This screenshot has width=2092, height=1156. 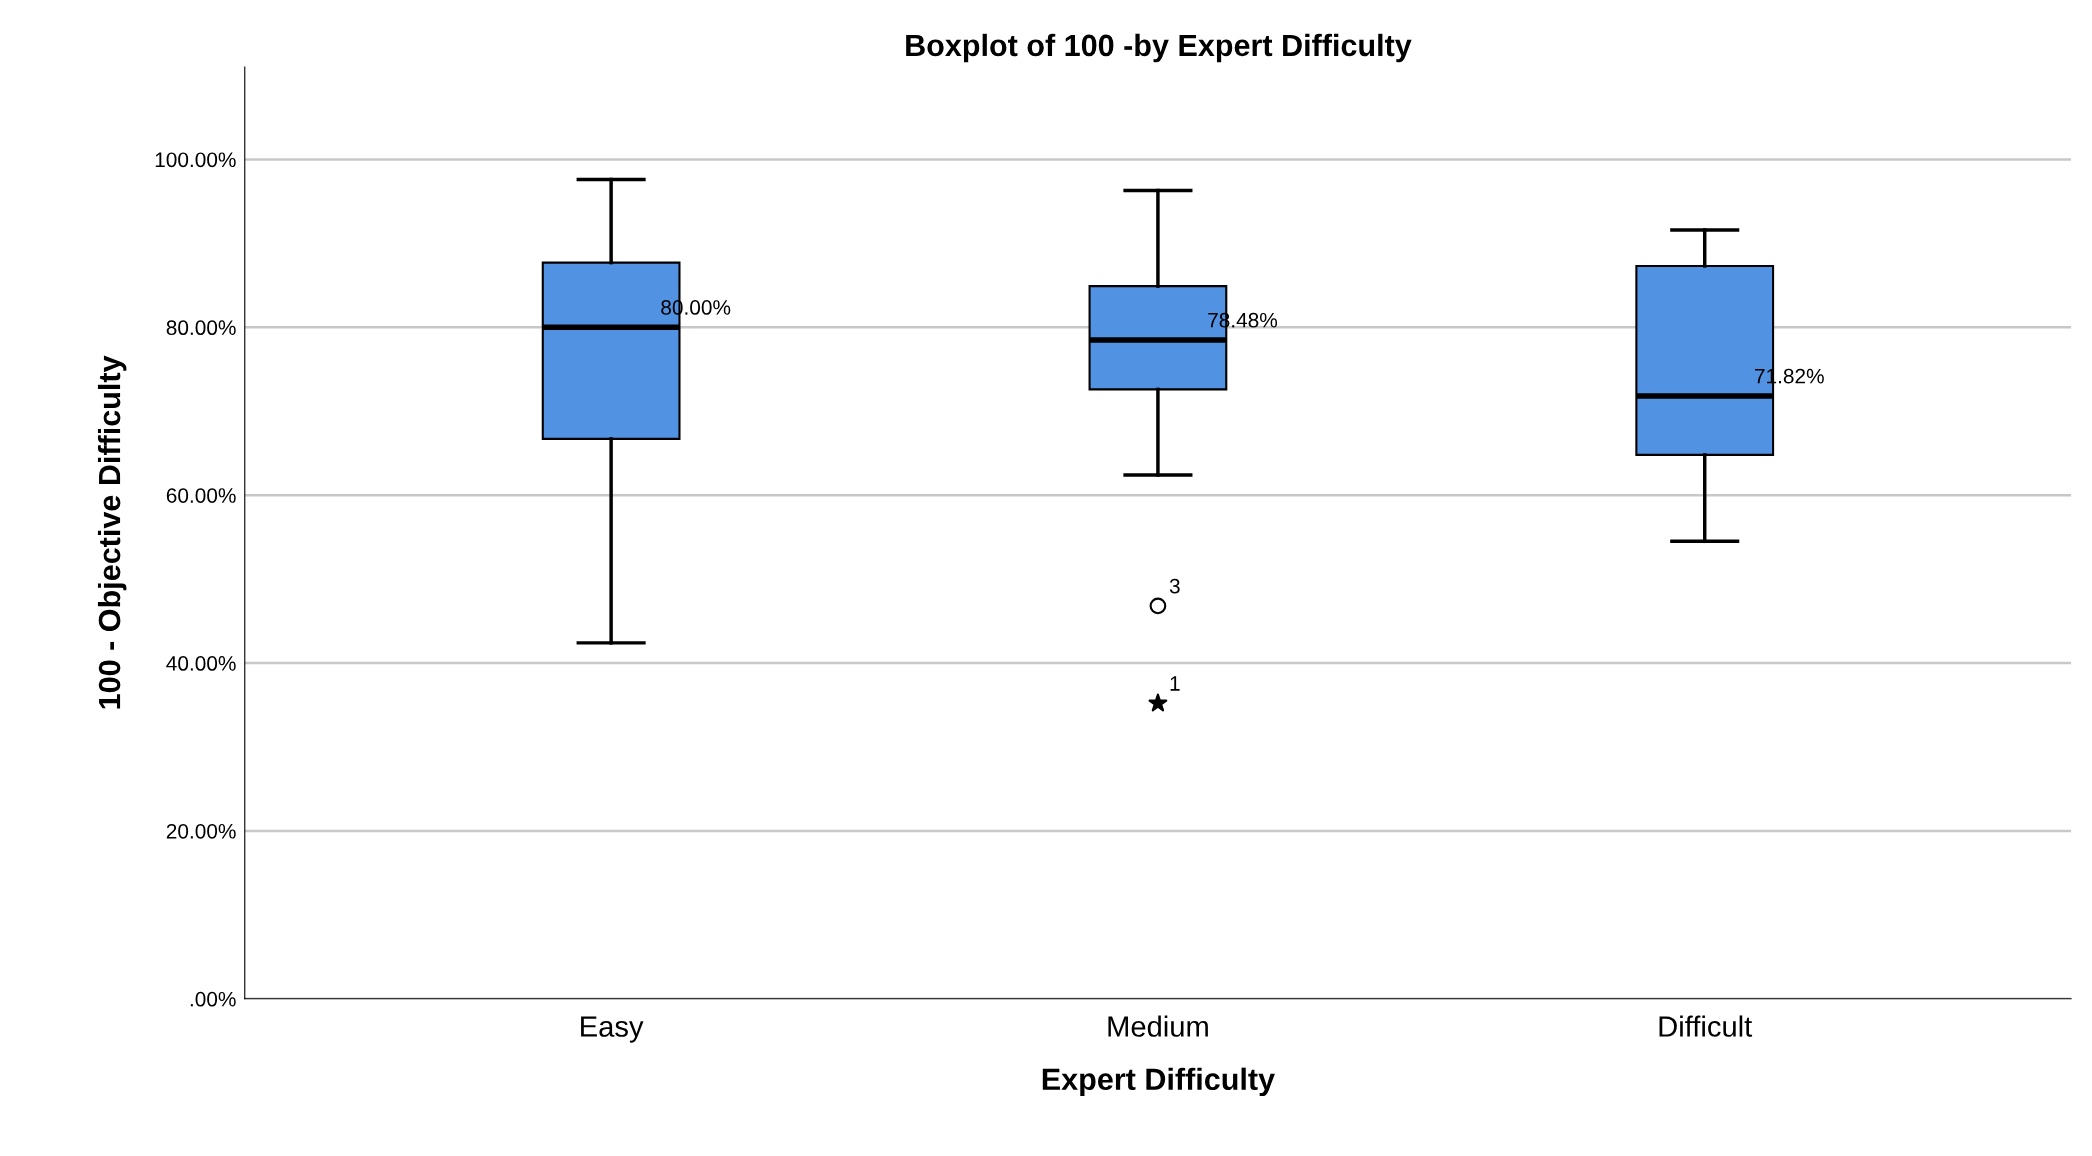 What do you see at coordinates (1706, 1026) in the screenshot?
I see `x-tick-label: Difficult` at bounding box center [1706, 1026].